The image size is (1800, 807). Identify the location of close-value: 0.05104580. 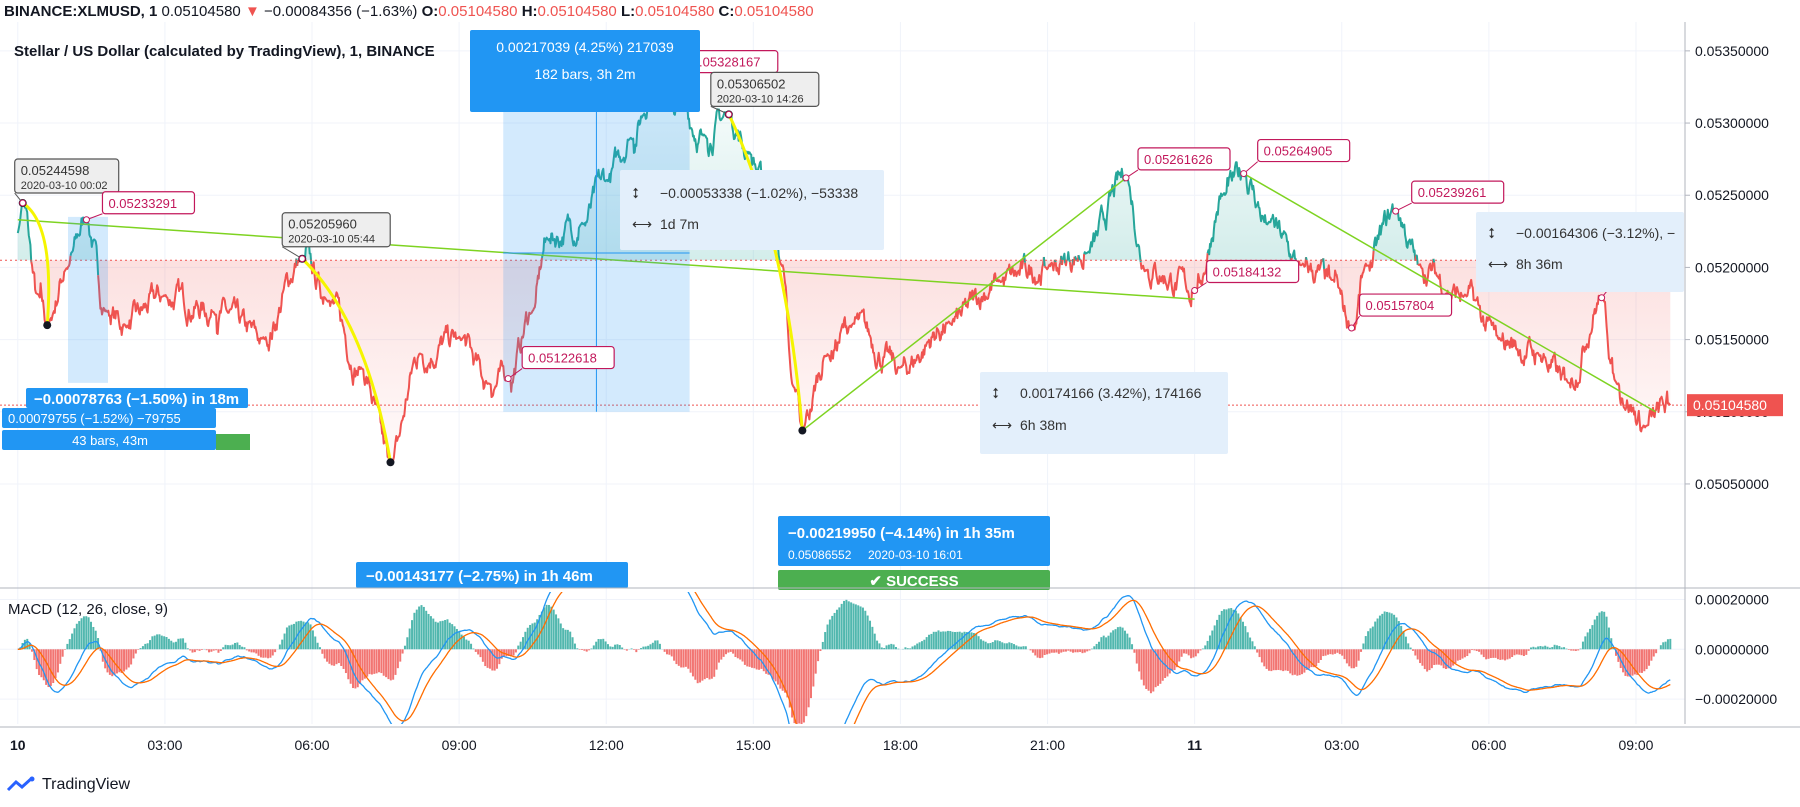
(774, 11).